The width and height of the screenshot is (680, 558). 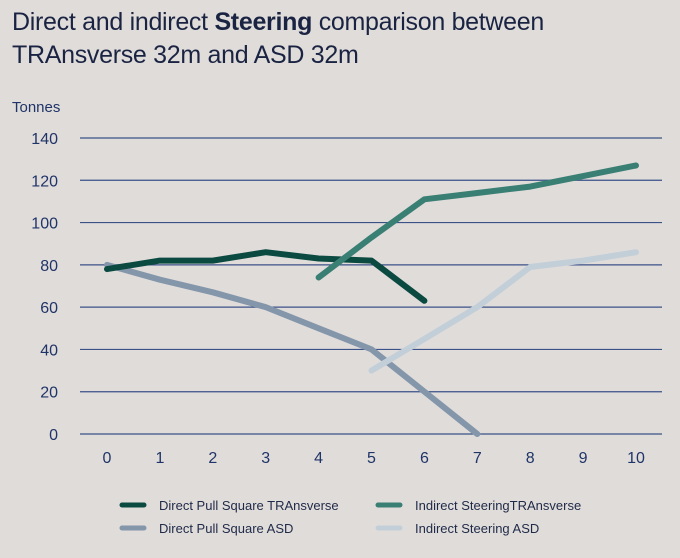 I want to click on x-tick-label: 3, so click(x=265, y=458).